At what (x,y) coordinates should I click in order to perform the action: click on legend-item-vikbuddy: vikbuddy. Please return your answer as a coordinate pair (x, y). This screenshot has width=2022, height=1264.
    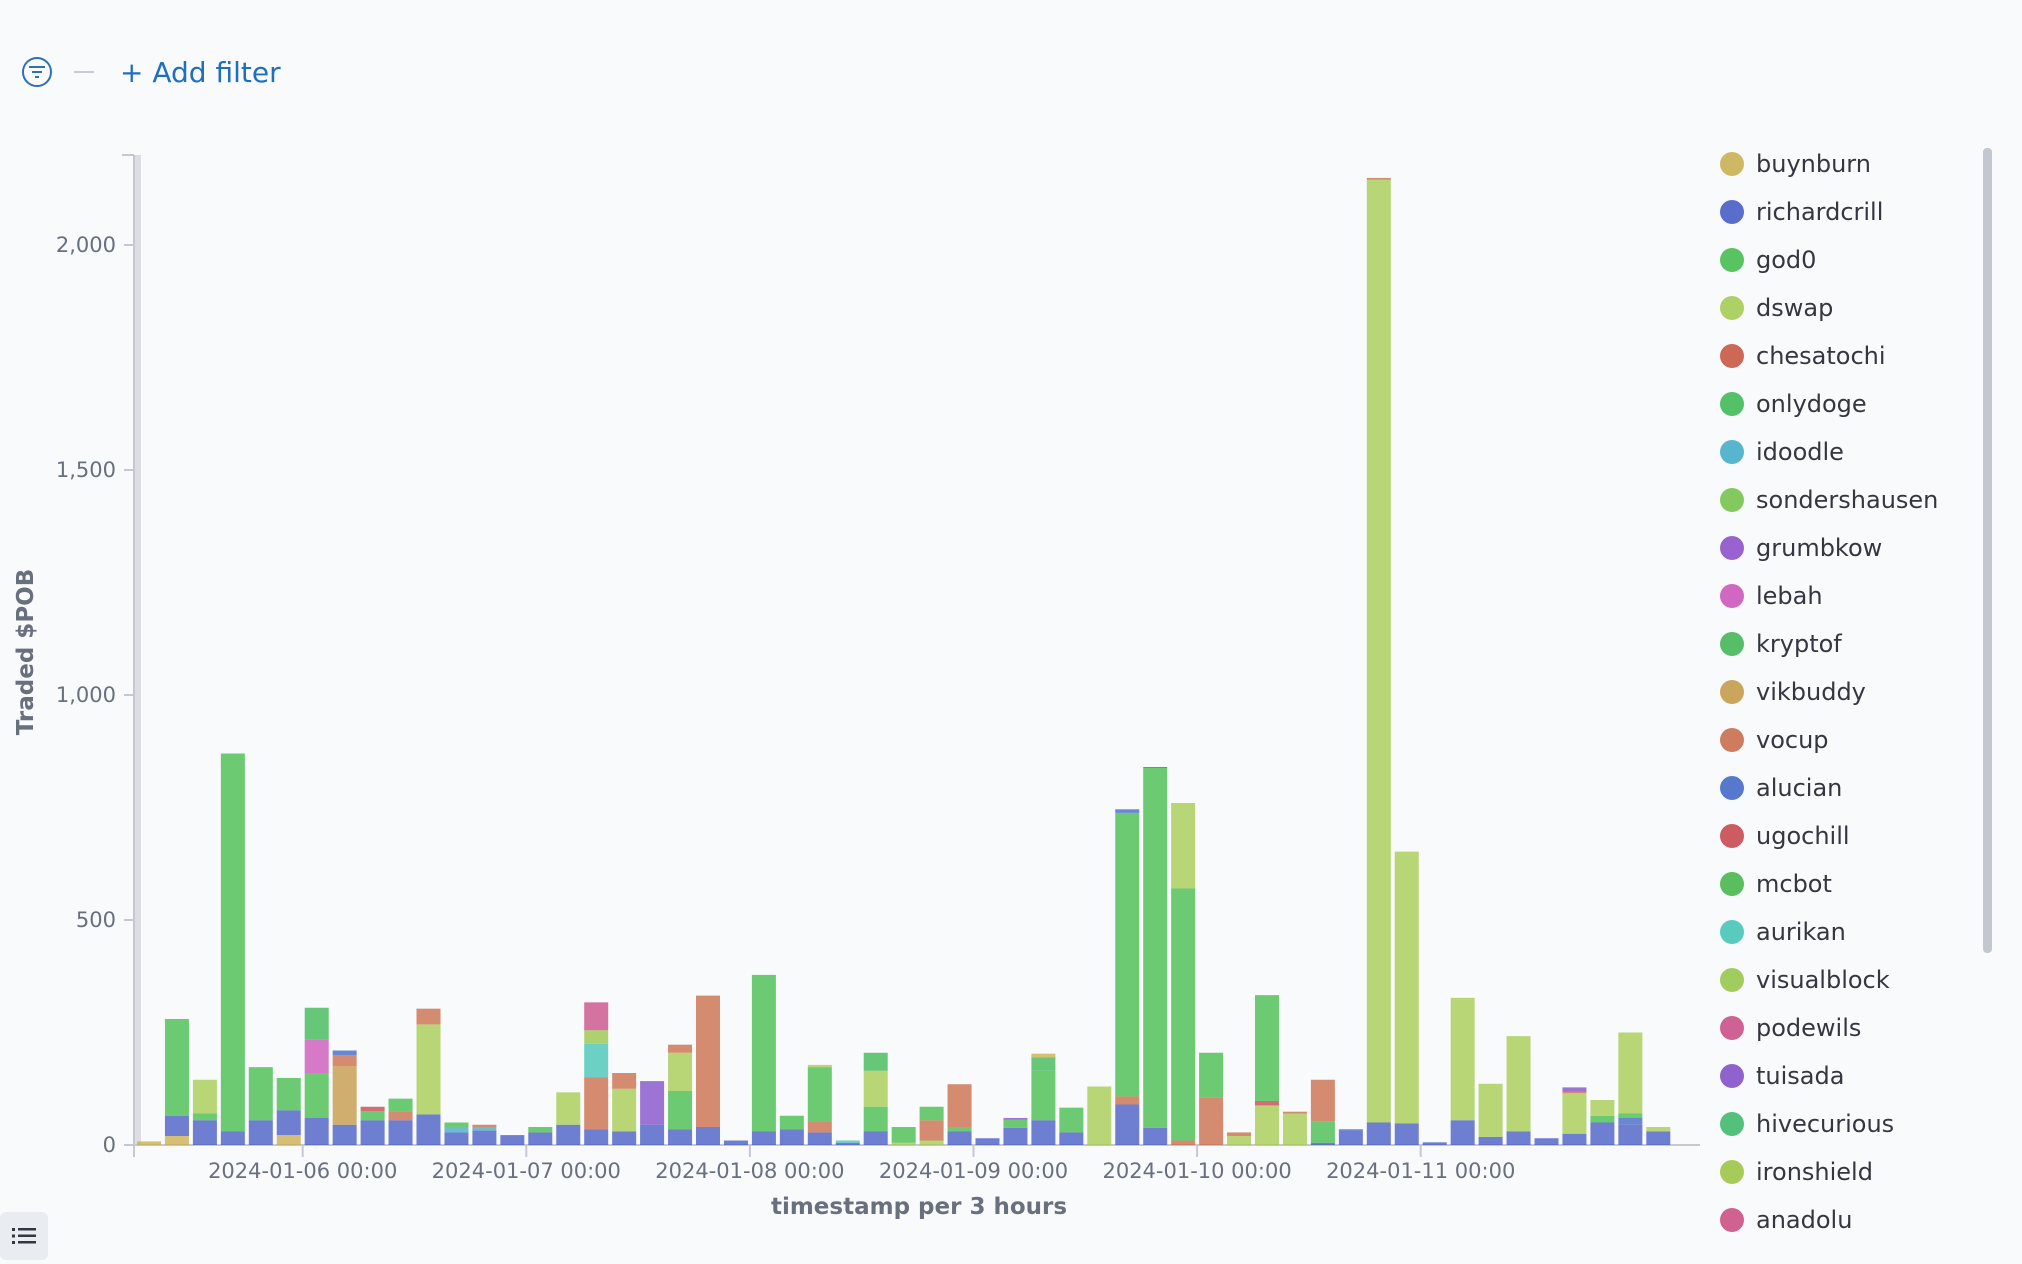
    Looking at the image, I should click on (1843, 692).